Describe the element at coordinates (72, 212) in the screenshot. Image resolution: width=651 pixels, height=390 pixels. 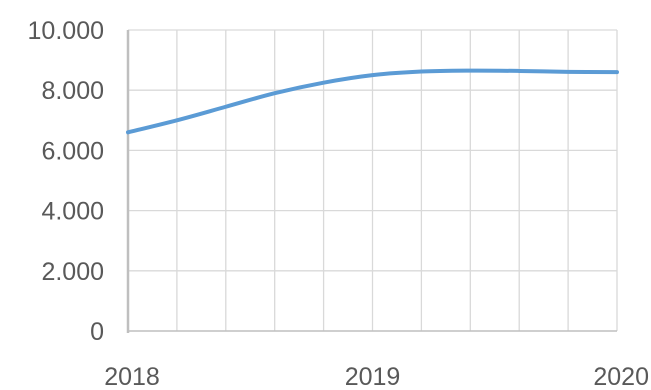
I see `y-tick-label-2: 4.000` at that location.